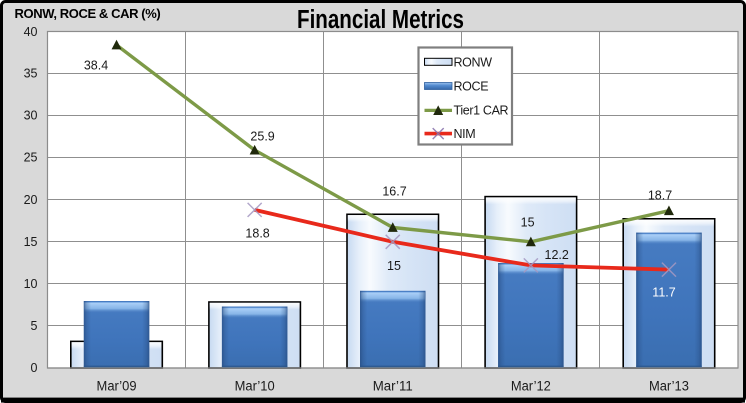  Describe the element at coordinates (31, 32) in the screenshot. I see `svg-text: 40` at that location.